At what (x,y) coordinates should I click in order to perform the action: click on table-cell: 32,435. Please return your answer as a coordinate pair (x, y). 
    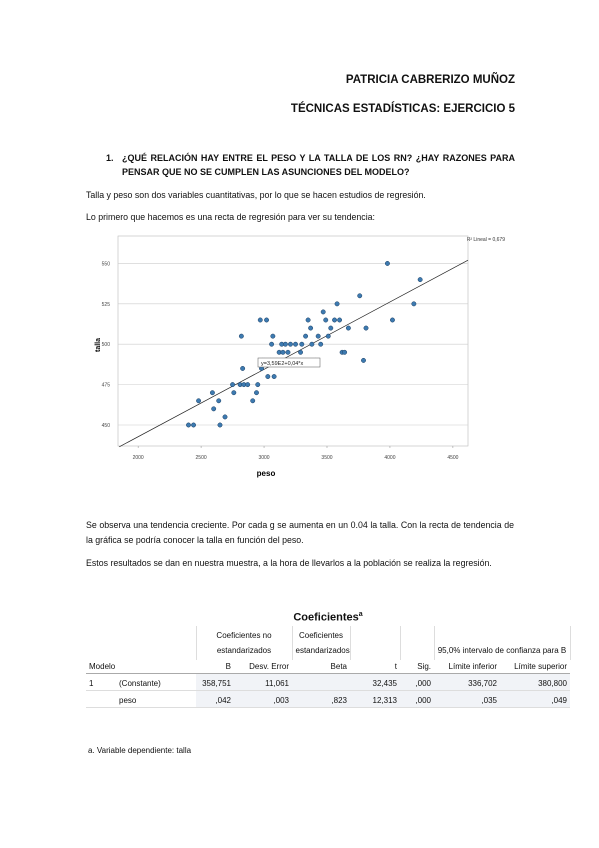
    Looking at the image, I should click on (375, 682).